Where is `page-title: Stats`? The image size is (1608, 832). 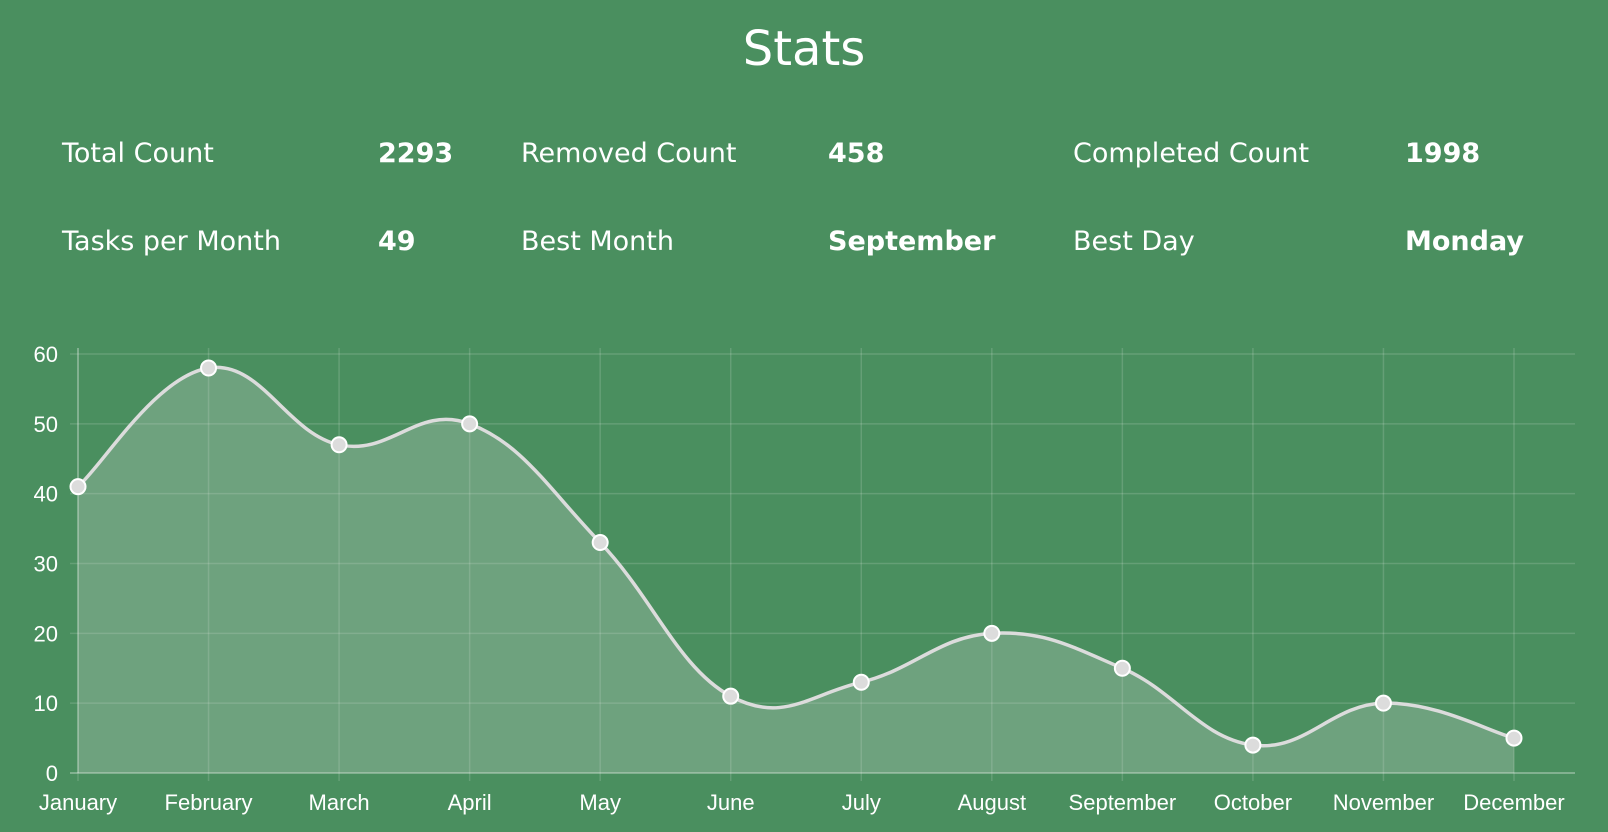
page-title: Stats is located at coordinates (804, 49).